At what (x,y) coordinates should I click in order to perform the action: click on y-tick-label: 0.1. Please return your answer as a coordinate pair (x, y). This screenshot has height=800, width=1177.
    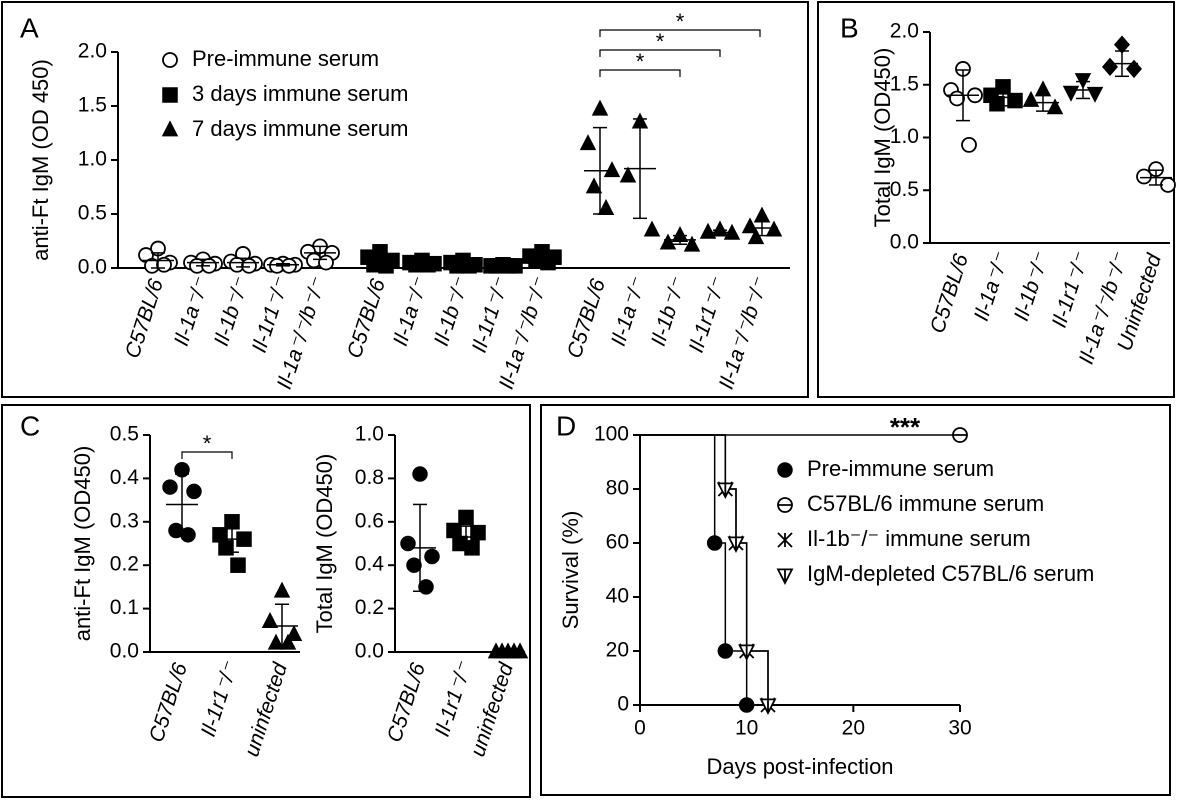
    Looking at the image, I should click on (124, 607).